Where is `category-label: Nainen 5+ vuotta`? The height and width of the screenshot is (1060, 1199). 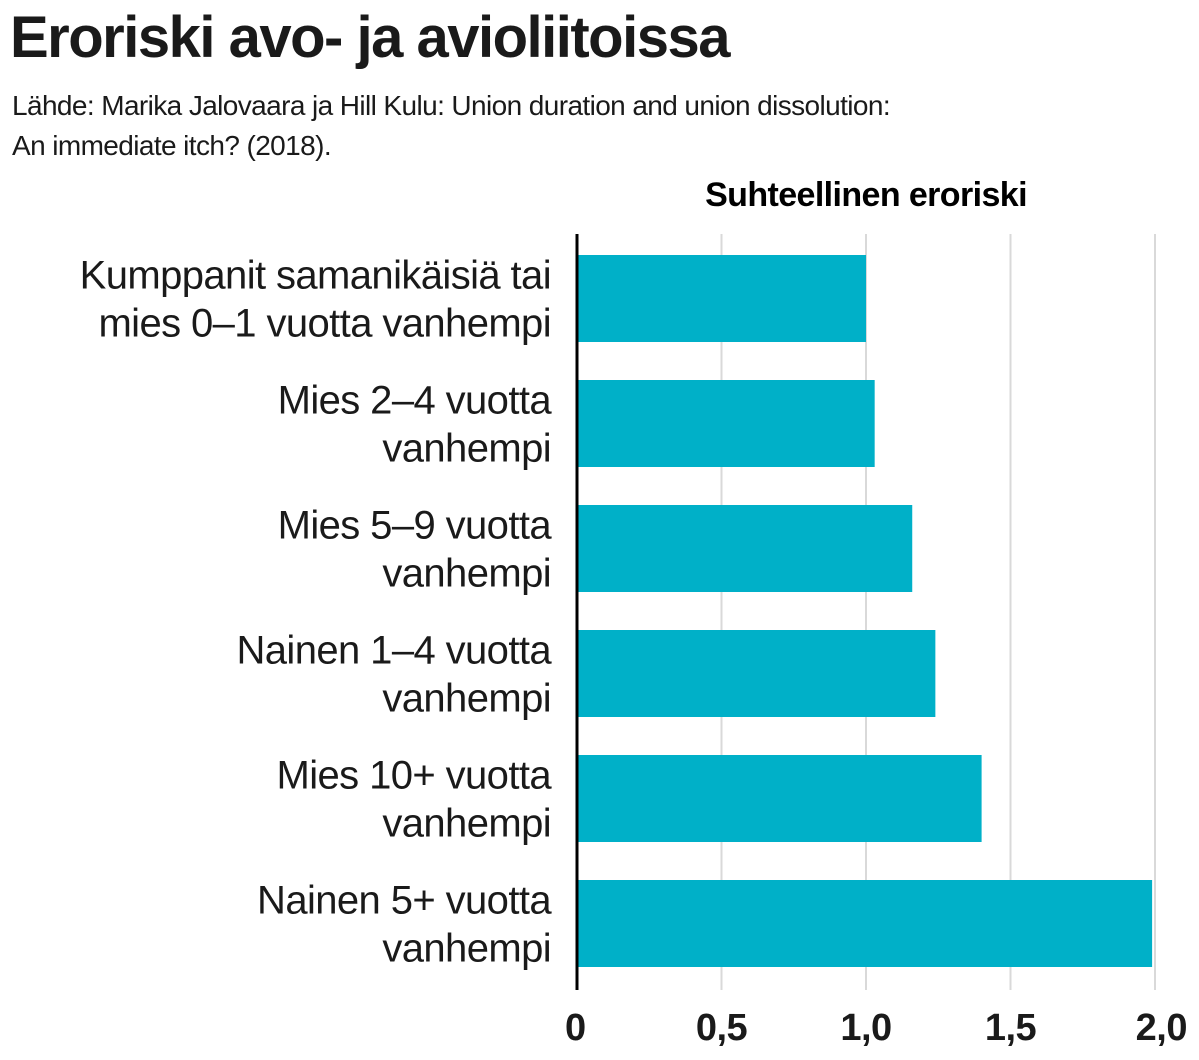 category-label: Nainen 5+ vuotta is located at coordinates (404, 901).